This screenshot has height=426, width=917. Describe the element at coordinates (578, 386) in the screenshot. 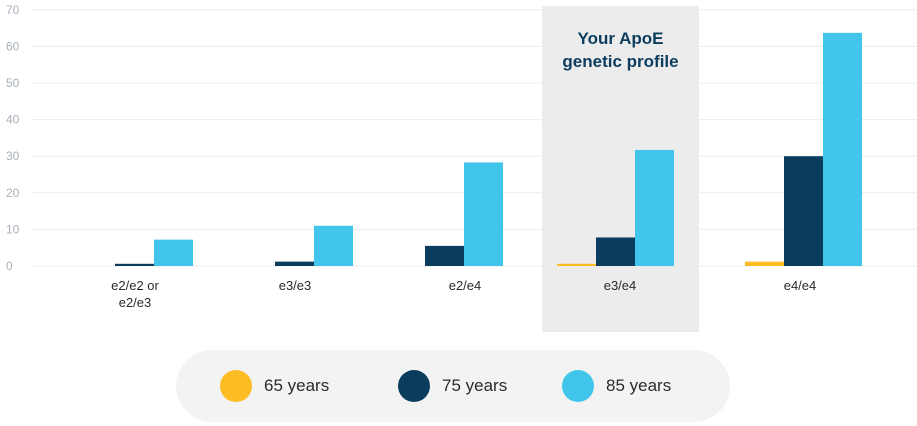

I see `legend-swatch-85-years` at that location.